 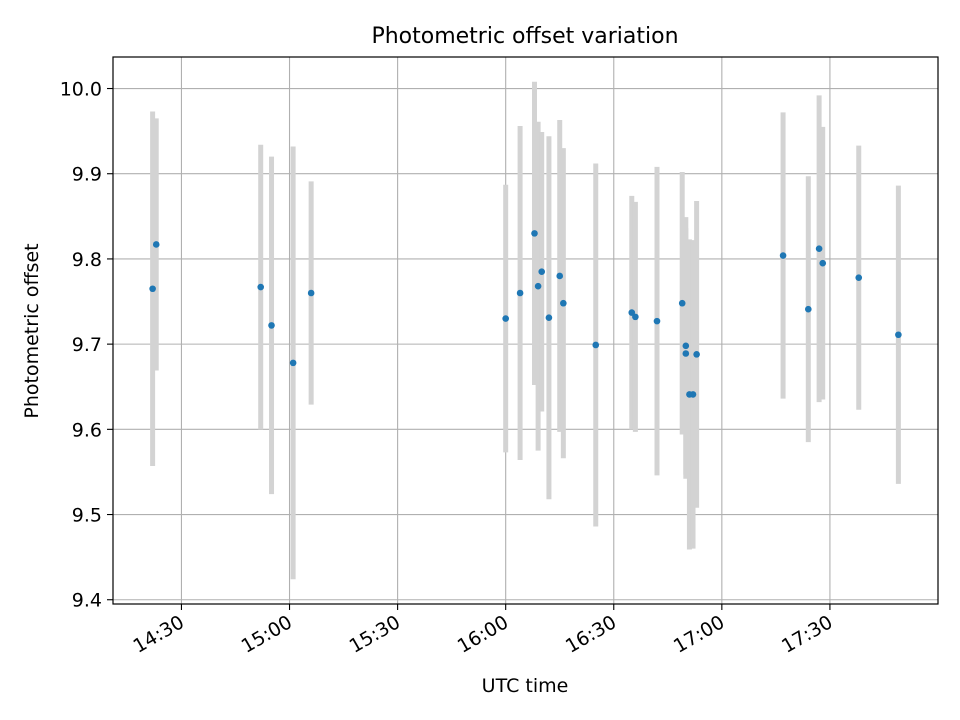 What do you see at coordinates (87, 516) in the screenshot?
I see `y-tick-label: 9.5` at bounding box center [87, 516].